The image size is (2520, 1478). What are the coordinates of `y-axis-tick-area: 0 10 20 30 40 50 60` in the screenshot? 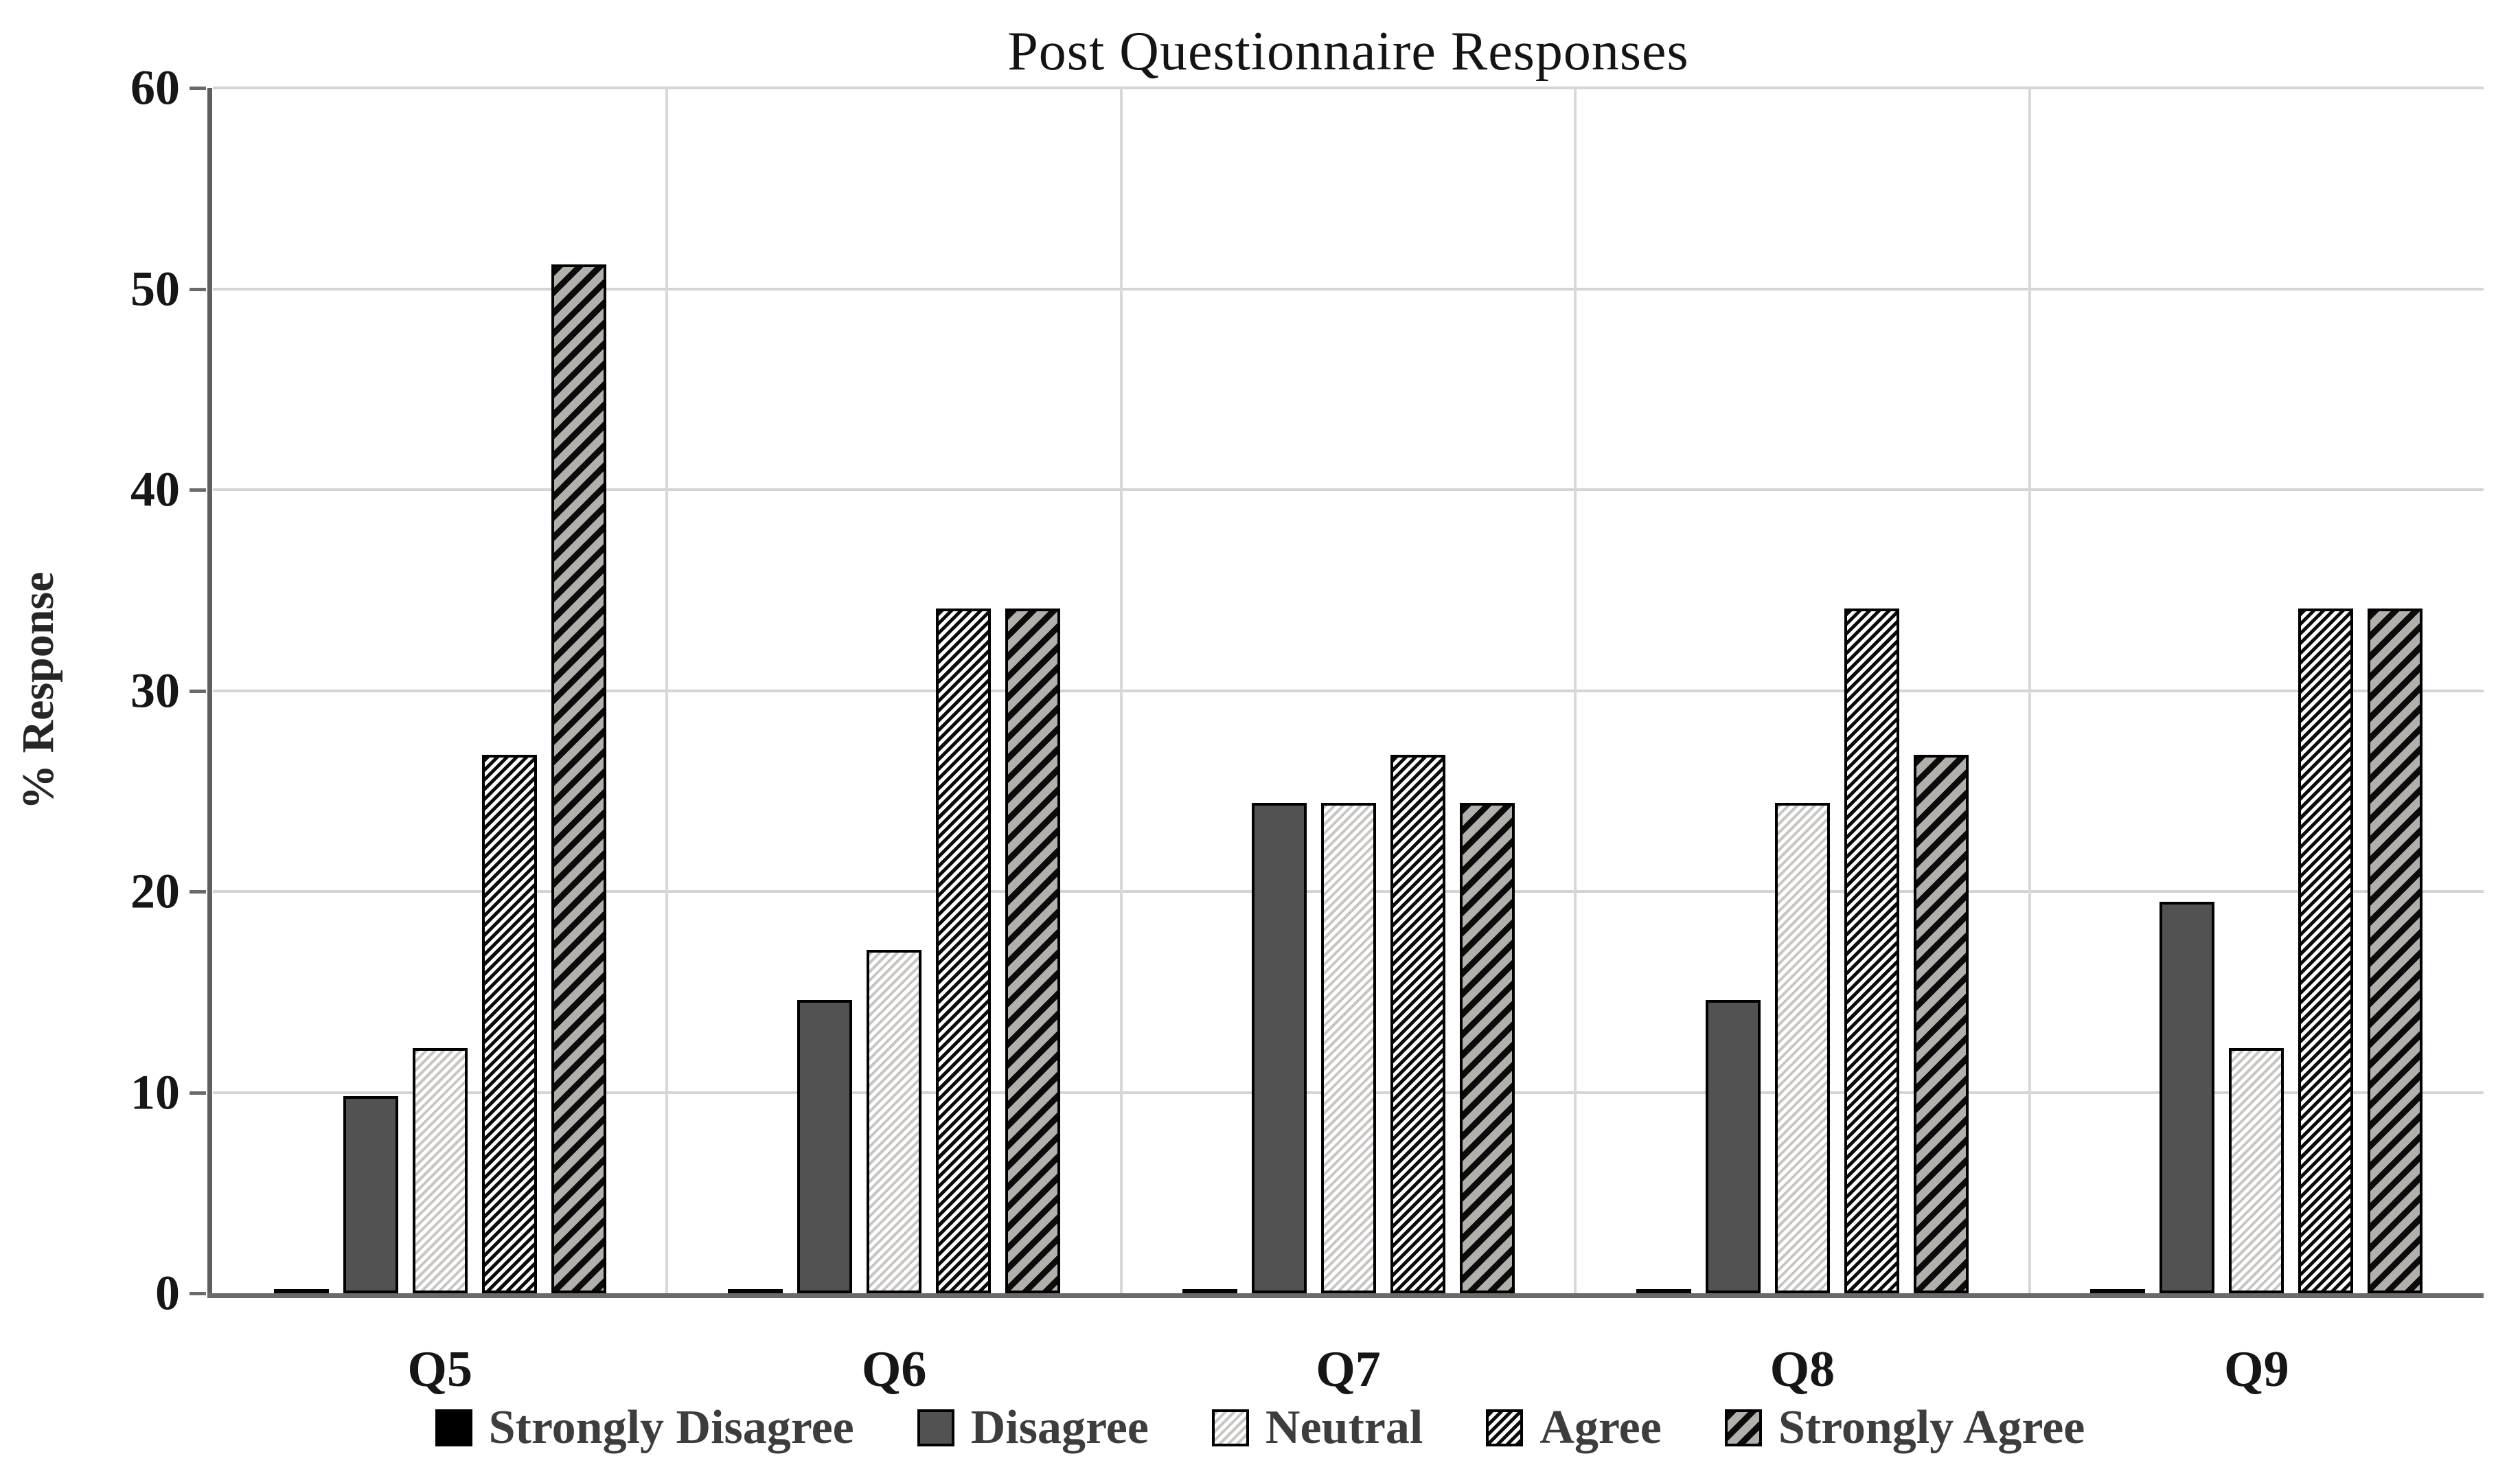 It's located at (104, 690).